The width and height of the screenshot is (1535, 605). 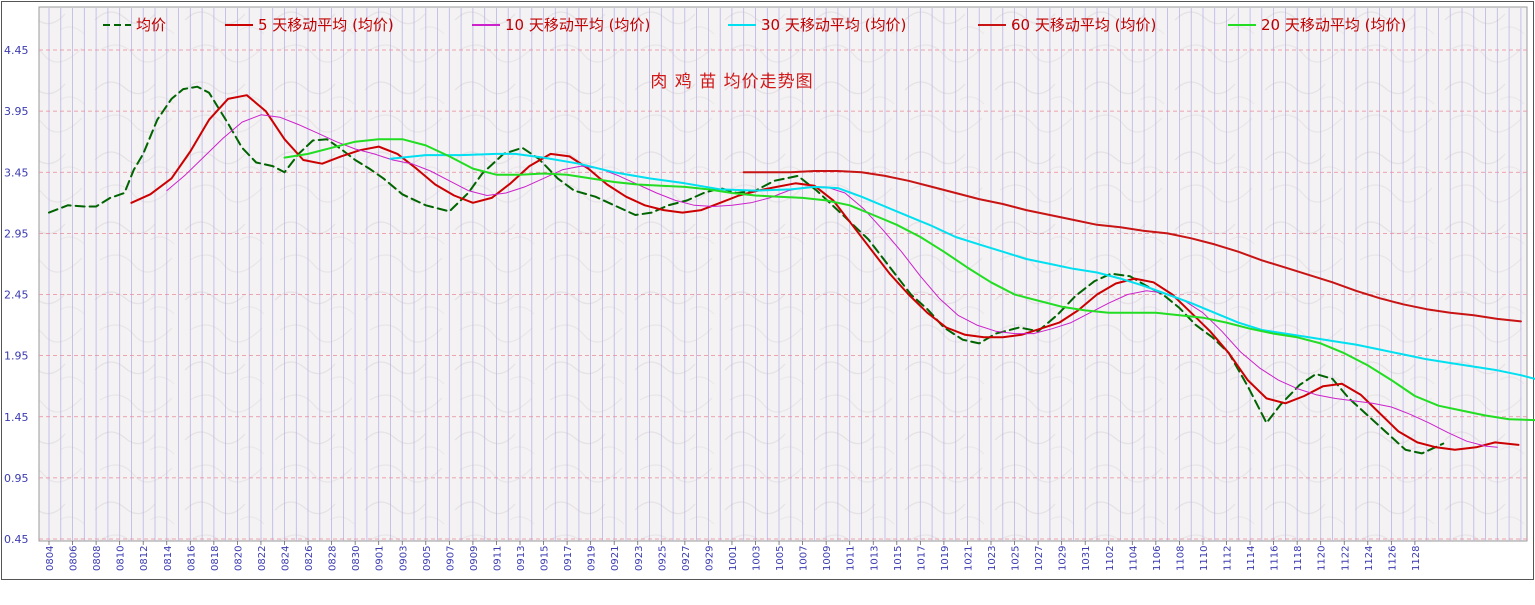 What do you see at coordinates (968, 558) in the screenshot?
I see `x-tick-label: 1021` at bounding box center [968, 558].